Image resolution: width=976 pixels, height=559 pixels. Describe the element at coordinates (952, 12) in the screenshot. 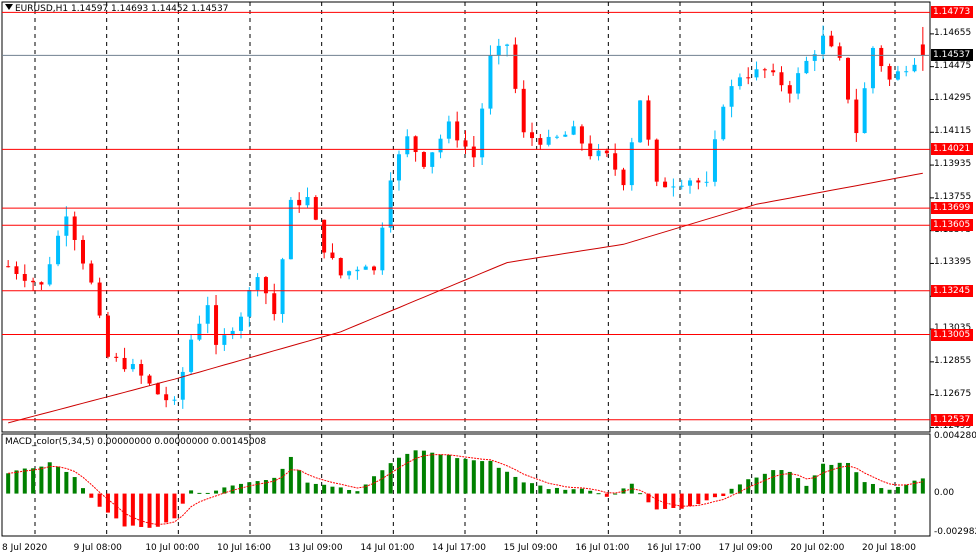

I see `level-price-tag: 1.14773` at that location.